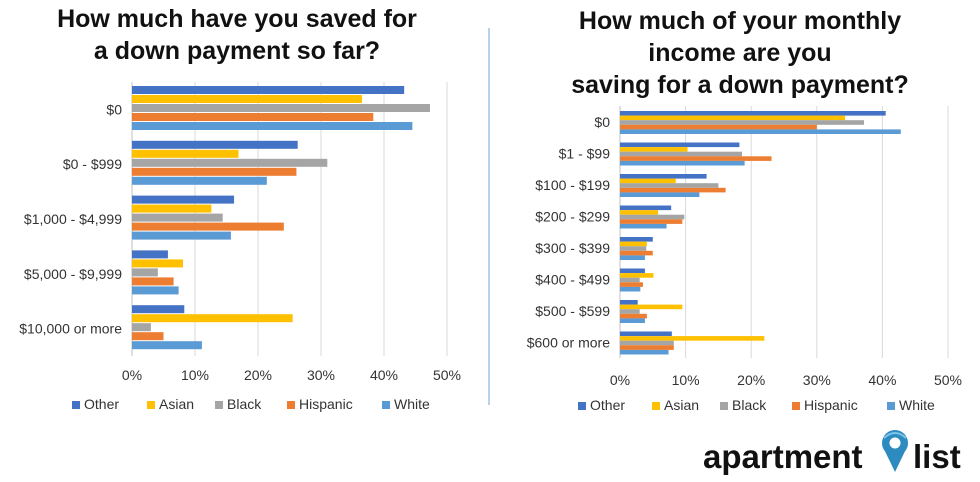 This screenshot has width=980, height=482. Describe the element at coordinates (70, 329) in the screenshot. I see `category-label: $10,000 or more` at that location.